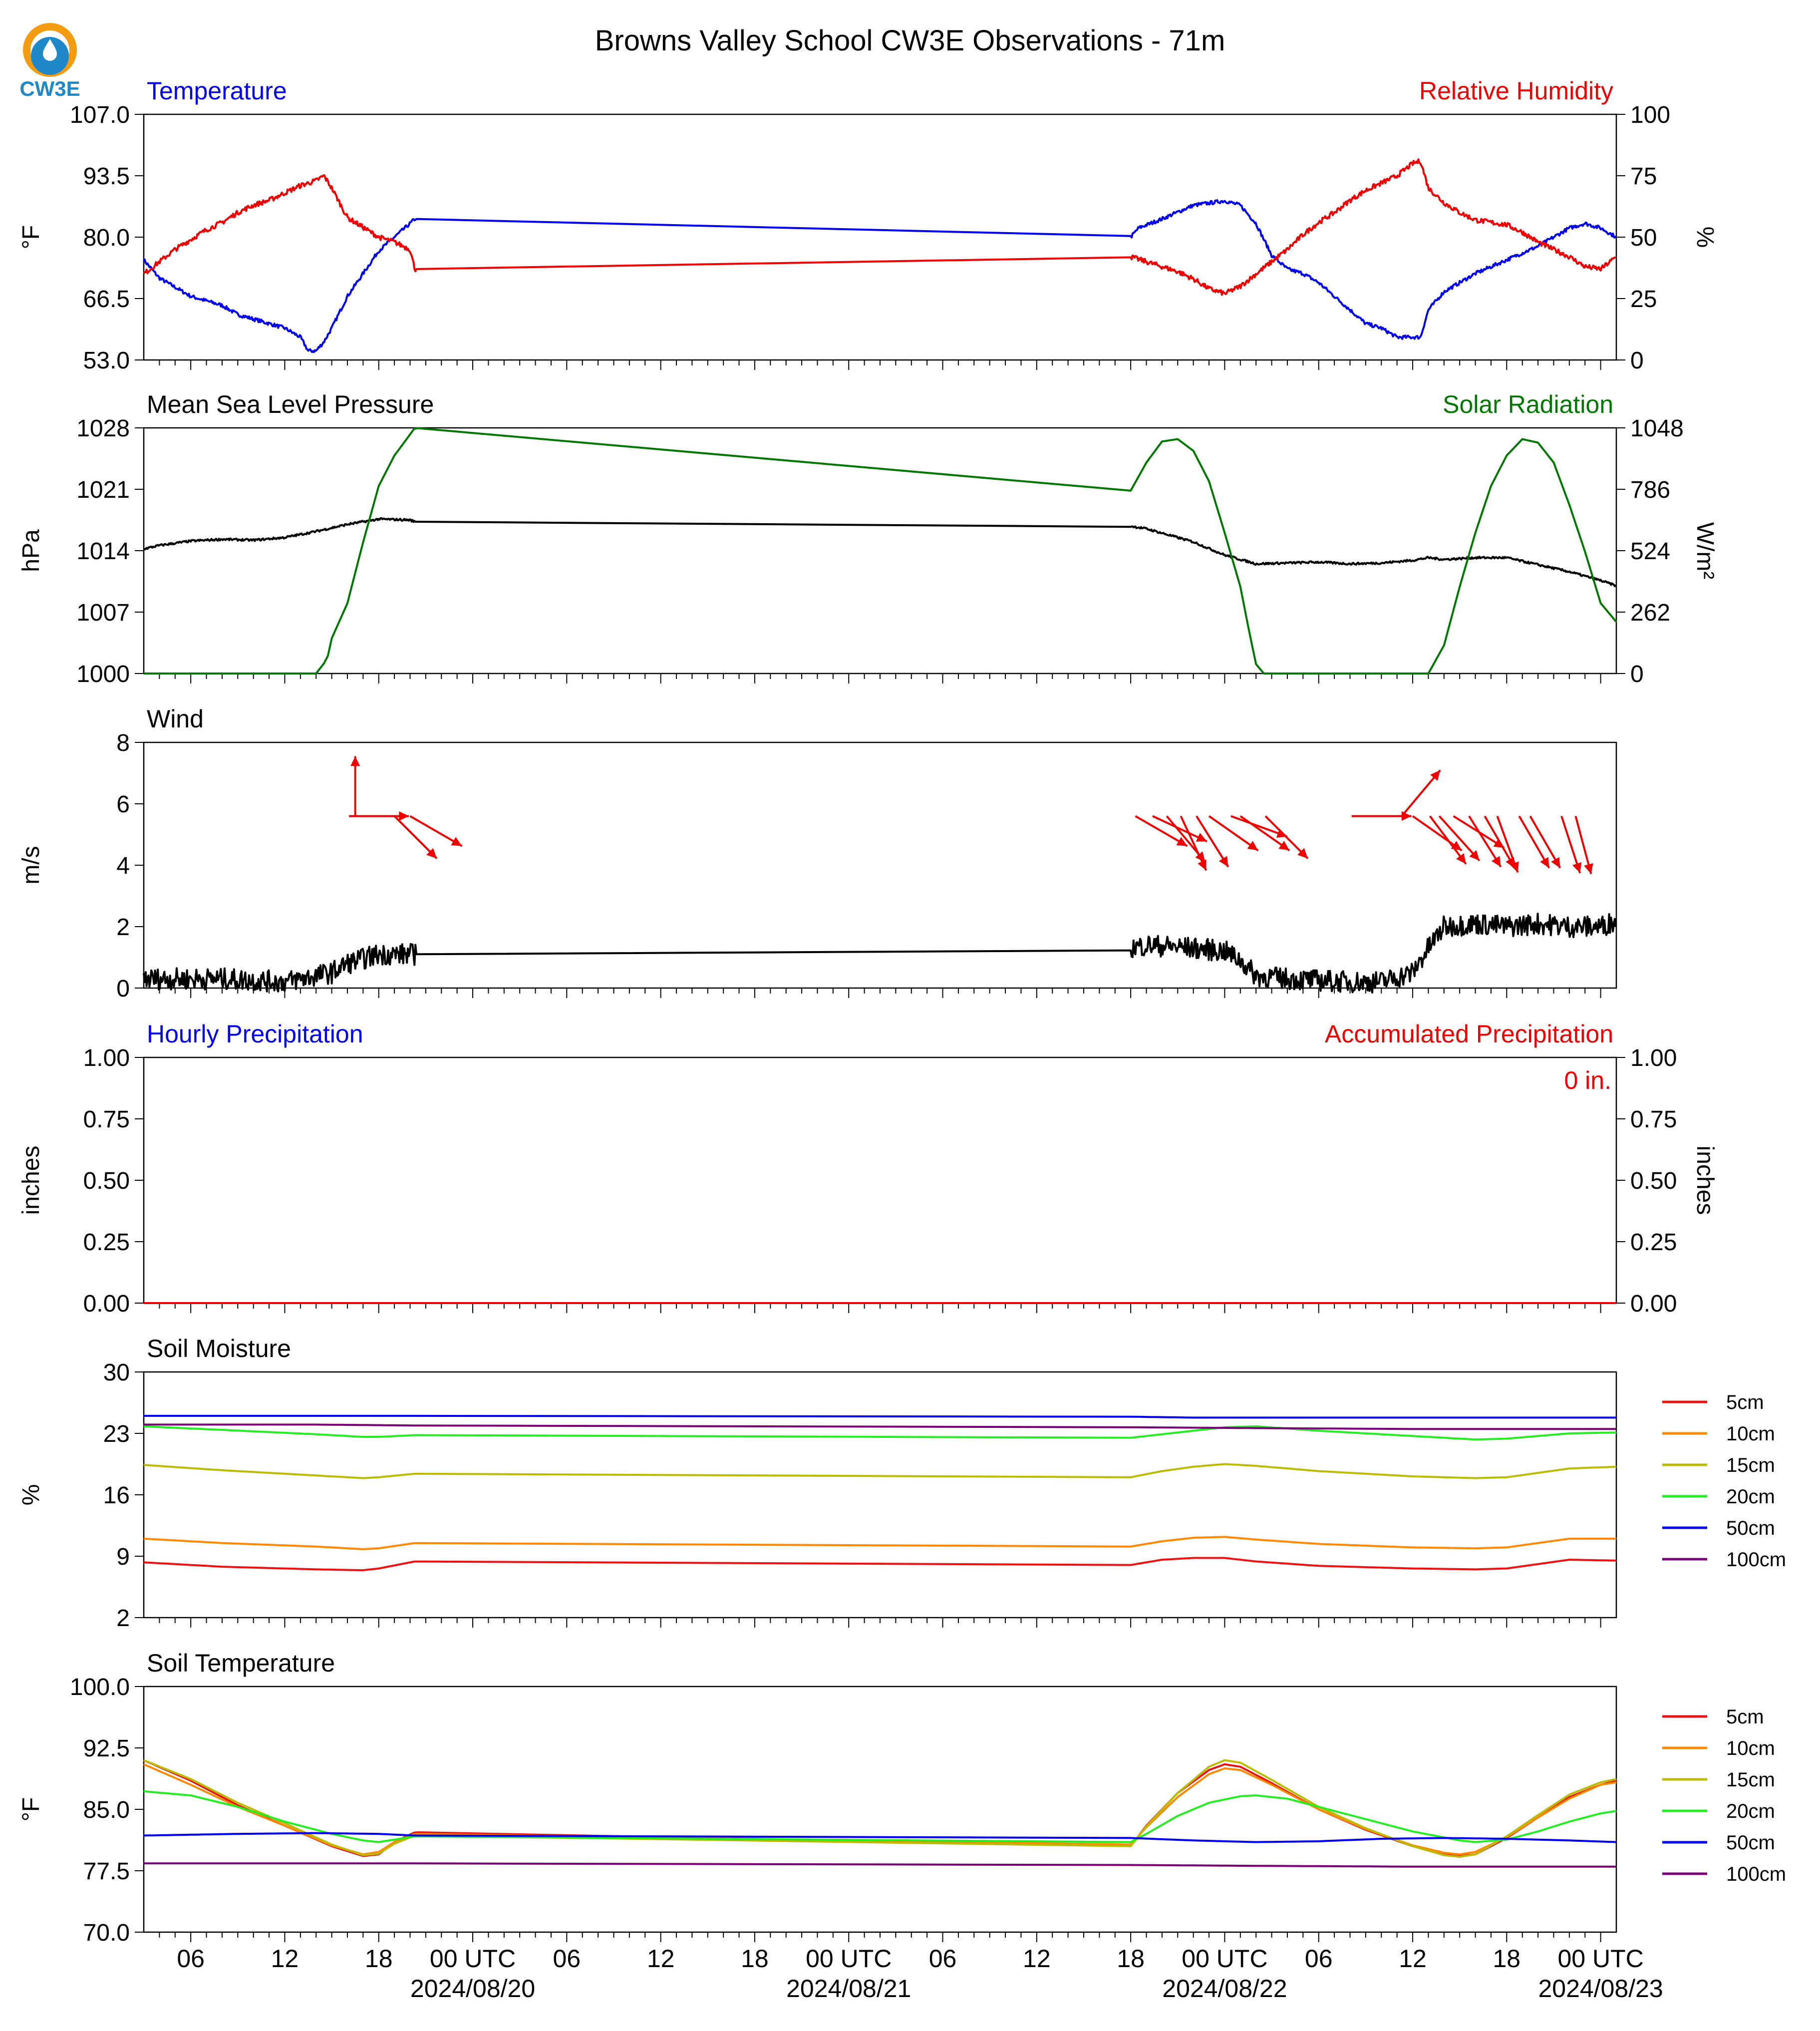  Describe the element at coordinates (1724, 1796) in the screenshot. I see `legend: 5cm 10cm 15cm 20cm 50cm 100cm` at that location.